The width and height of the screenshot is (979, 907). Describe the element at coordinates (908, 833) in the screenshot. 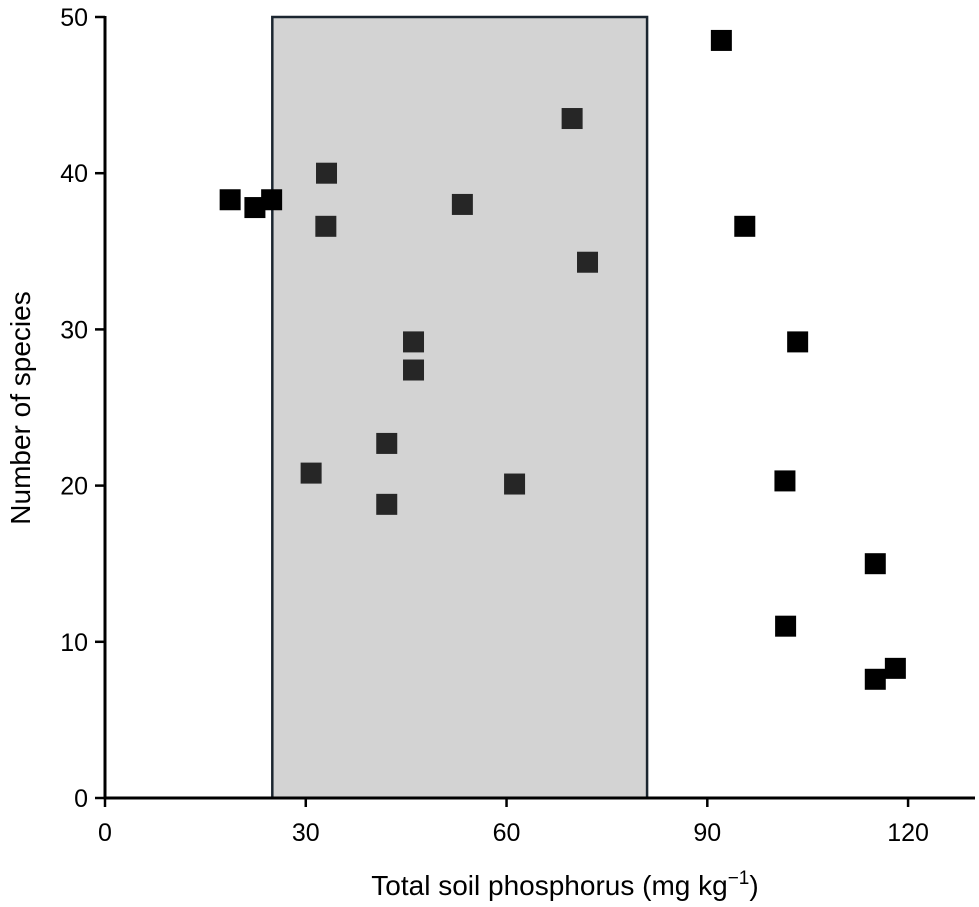

I see `x-tick-label: 120` at that location.